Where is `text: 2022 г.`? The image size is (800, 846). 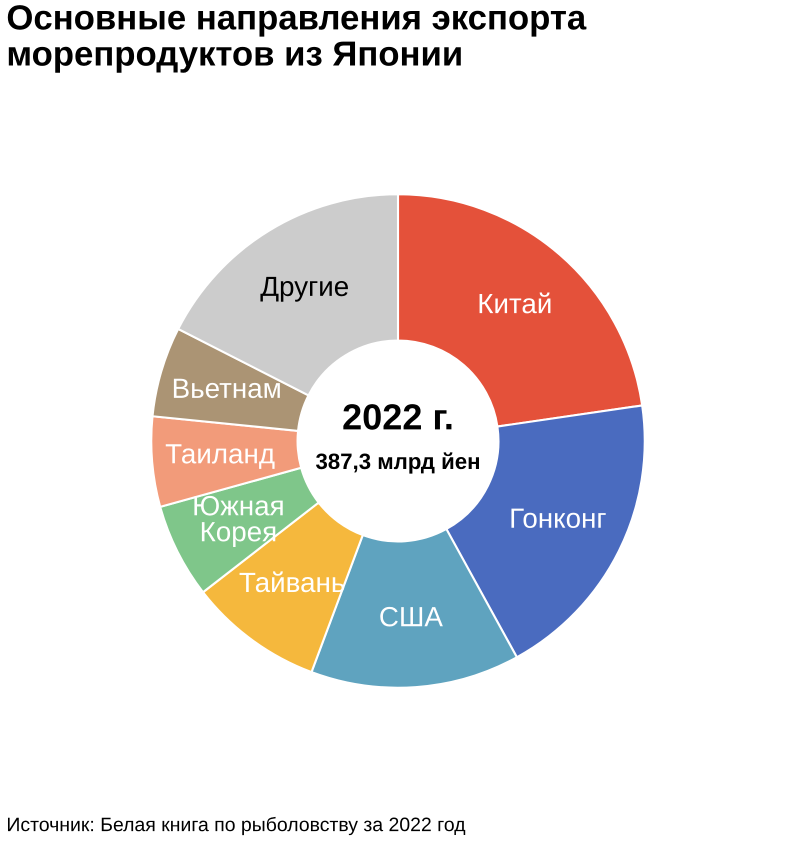
text: 2022 г. is located at coordinates (397, 417).